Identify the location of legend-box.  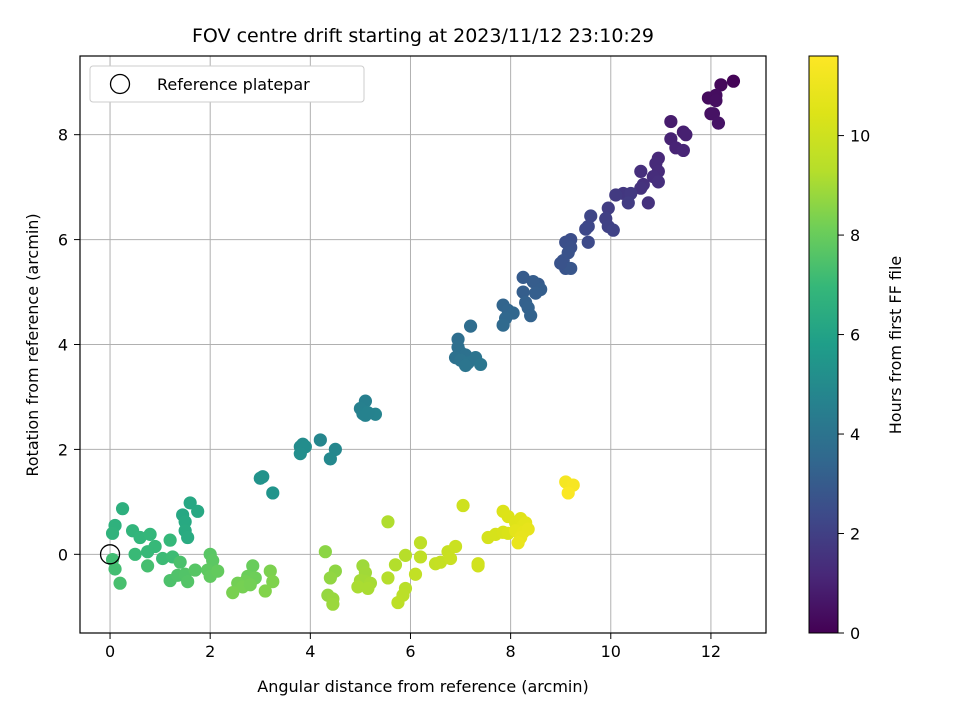
(227, 84).